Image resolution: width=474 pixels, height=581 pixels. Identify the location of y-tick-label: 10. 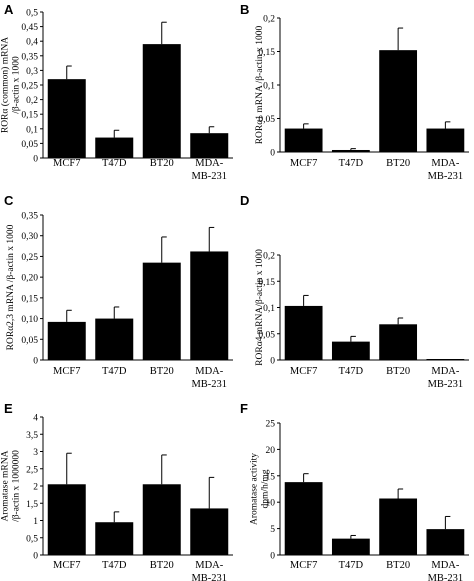
(271, 504).